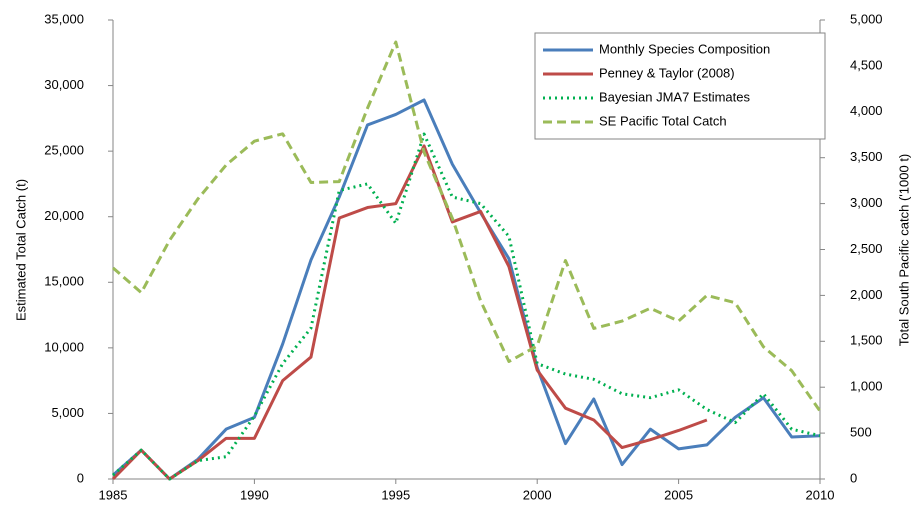  Describe the element at coordinates (866, 202) in the screenshot. I see `y2-tick-label: 3,000` at that location.